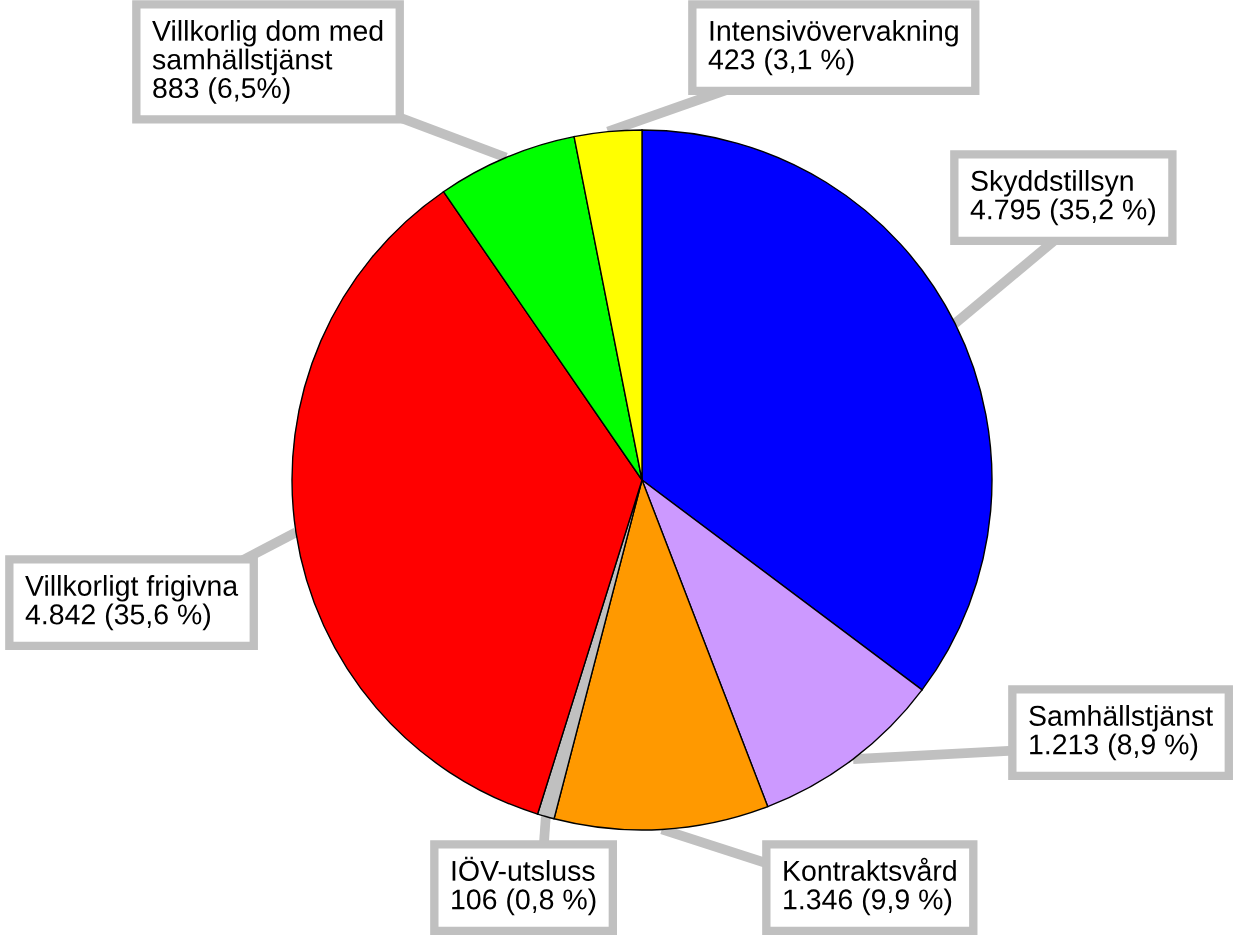  What do you see at coordinates (524, 902) in the screenshot?
I see `data-label: 106 (0,8 %)` at bounding box center [524, 902].